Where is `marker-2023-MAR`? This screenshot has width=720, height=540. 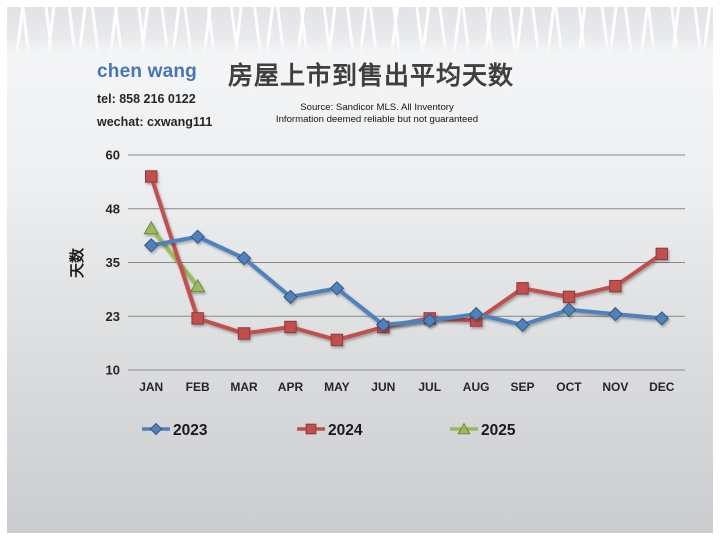
marker-2023-MAR is located at coordinates (244, 258).